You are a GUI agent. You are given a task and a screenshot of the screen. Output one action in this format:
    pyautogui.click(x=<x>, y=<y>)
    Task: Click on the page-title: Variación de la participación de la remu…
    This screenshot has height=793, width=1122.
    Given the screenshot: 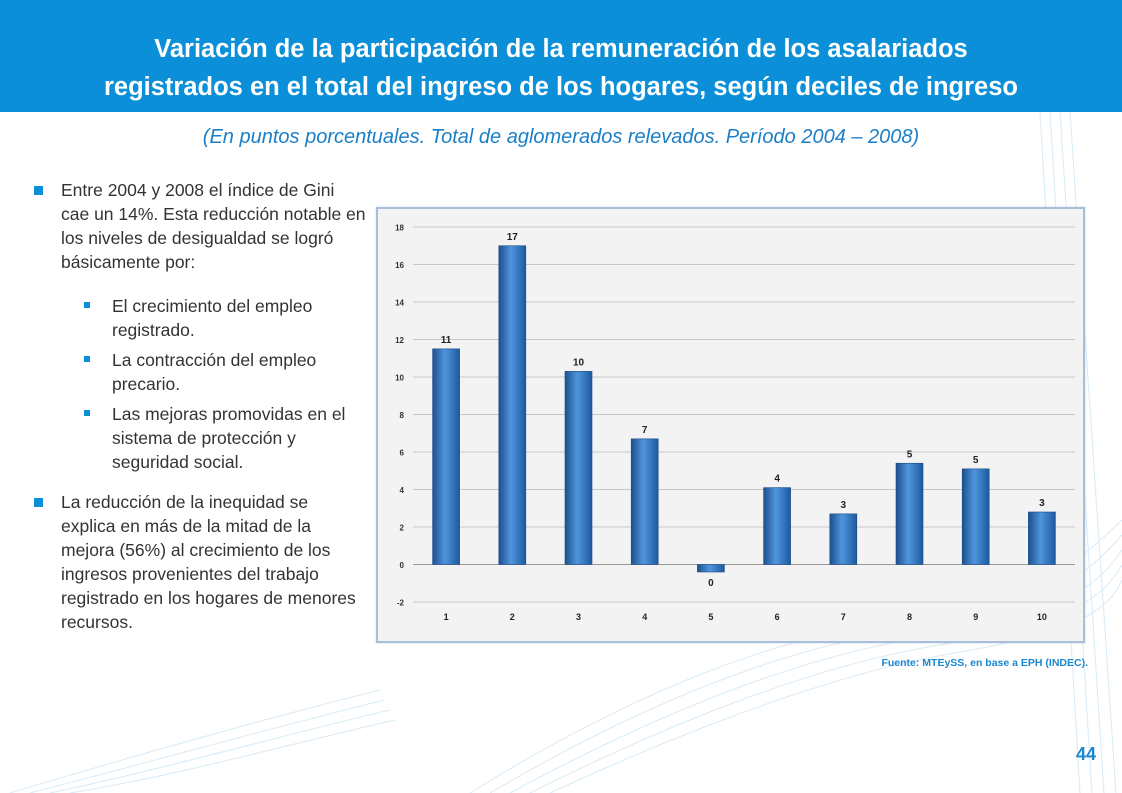 What is the action you would take?
    pyautogui.click(x=561, y=68)
    